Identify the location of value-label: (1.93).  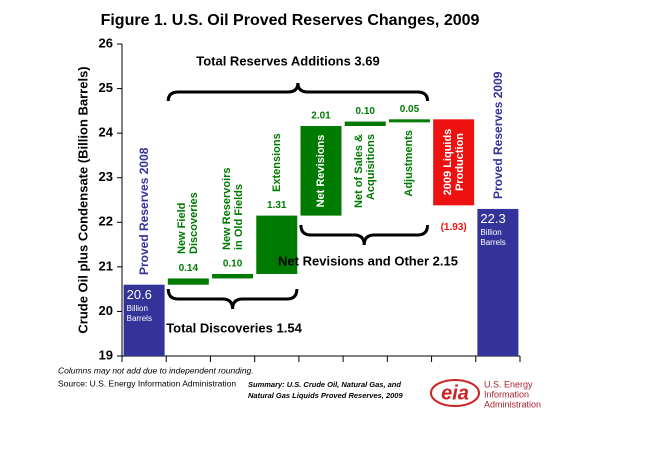
(454, 227).